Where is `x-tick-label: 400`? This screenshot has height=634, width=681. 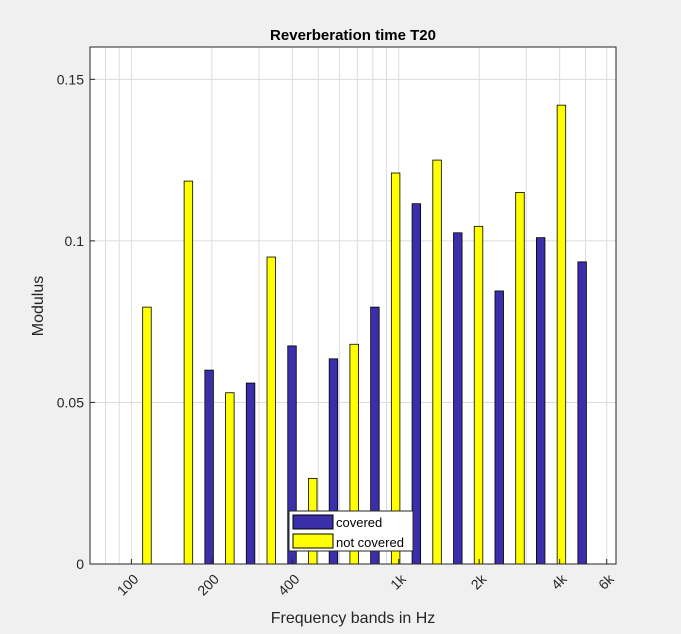 x-tick-label: 400 is located at coordinates (289, 585).